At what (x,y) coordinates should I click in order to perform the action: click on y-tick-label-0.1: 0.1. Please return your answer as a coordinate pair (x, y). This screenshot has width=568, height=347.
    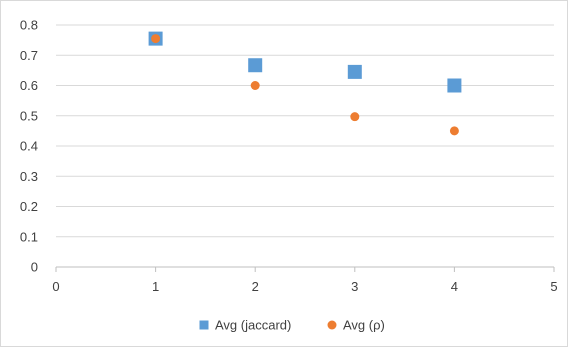
    Looking at the image, I should click on (29, 236).